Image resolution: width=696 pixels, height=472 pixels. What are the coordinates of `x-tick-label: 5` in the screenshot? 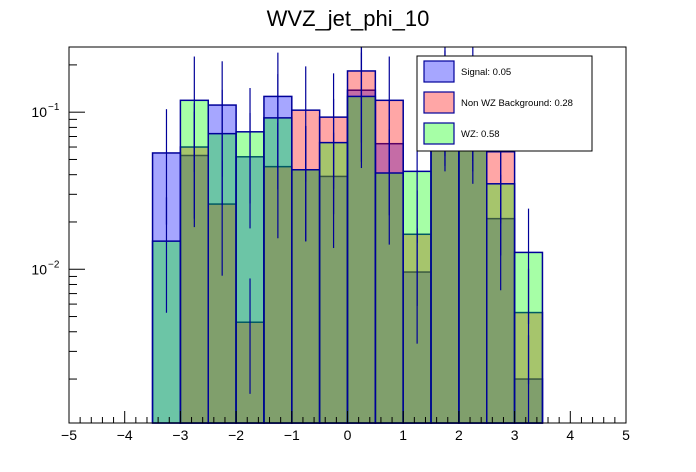 It's located at (626, 435).